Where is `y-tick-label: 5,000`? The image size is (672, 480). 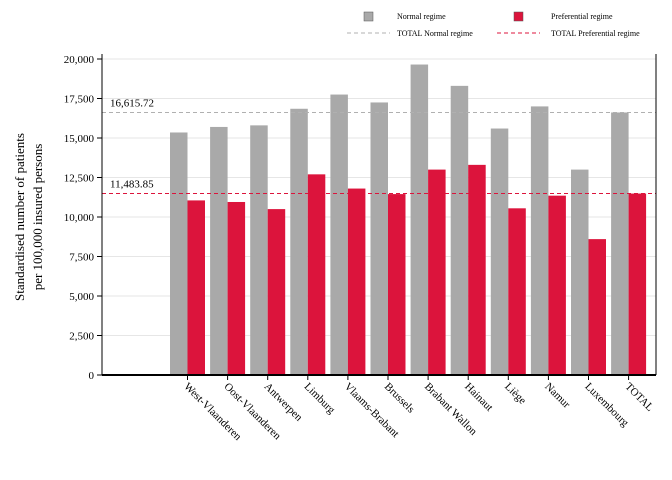 y-tick-label: 5,000 is located at coordinates (81, 297).